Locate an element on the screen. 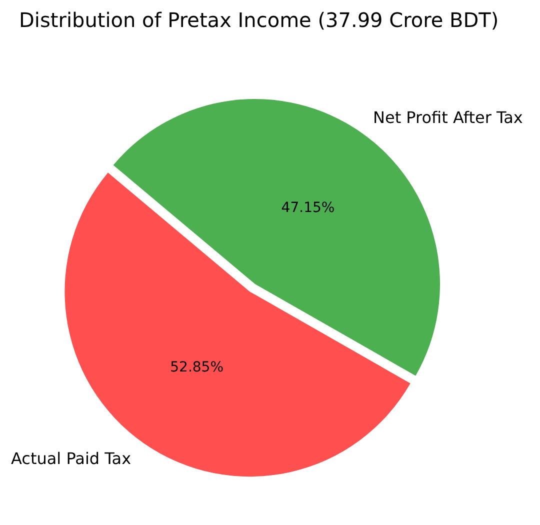 The image size is (540, 525). chart-title: Distribution of Pretax Income (37.99 Crore BDT) is located at coordinates (259, 20).